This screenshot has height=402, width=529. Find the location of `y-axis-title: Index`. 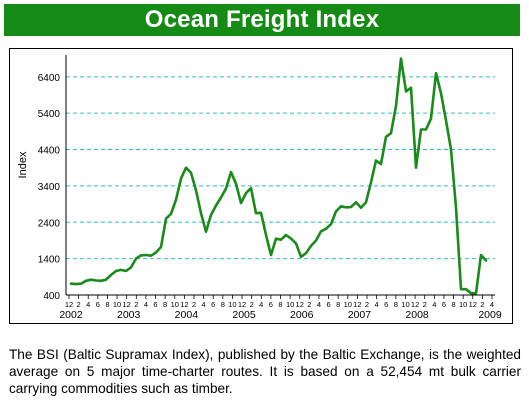

y-axis-title: Index is located at coordinates (23, 164).